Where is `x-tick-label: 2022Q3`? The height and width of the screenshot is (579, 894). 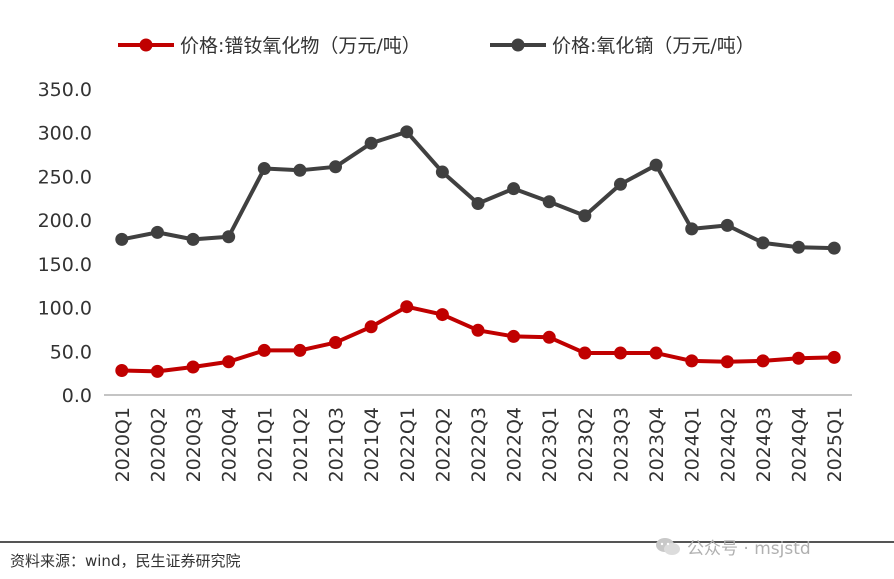 x-tick-label: 2022Q3 is located at coordinates (479, 444).